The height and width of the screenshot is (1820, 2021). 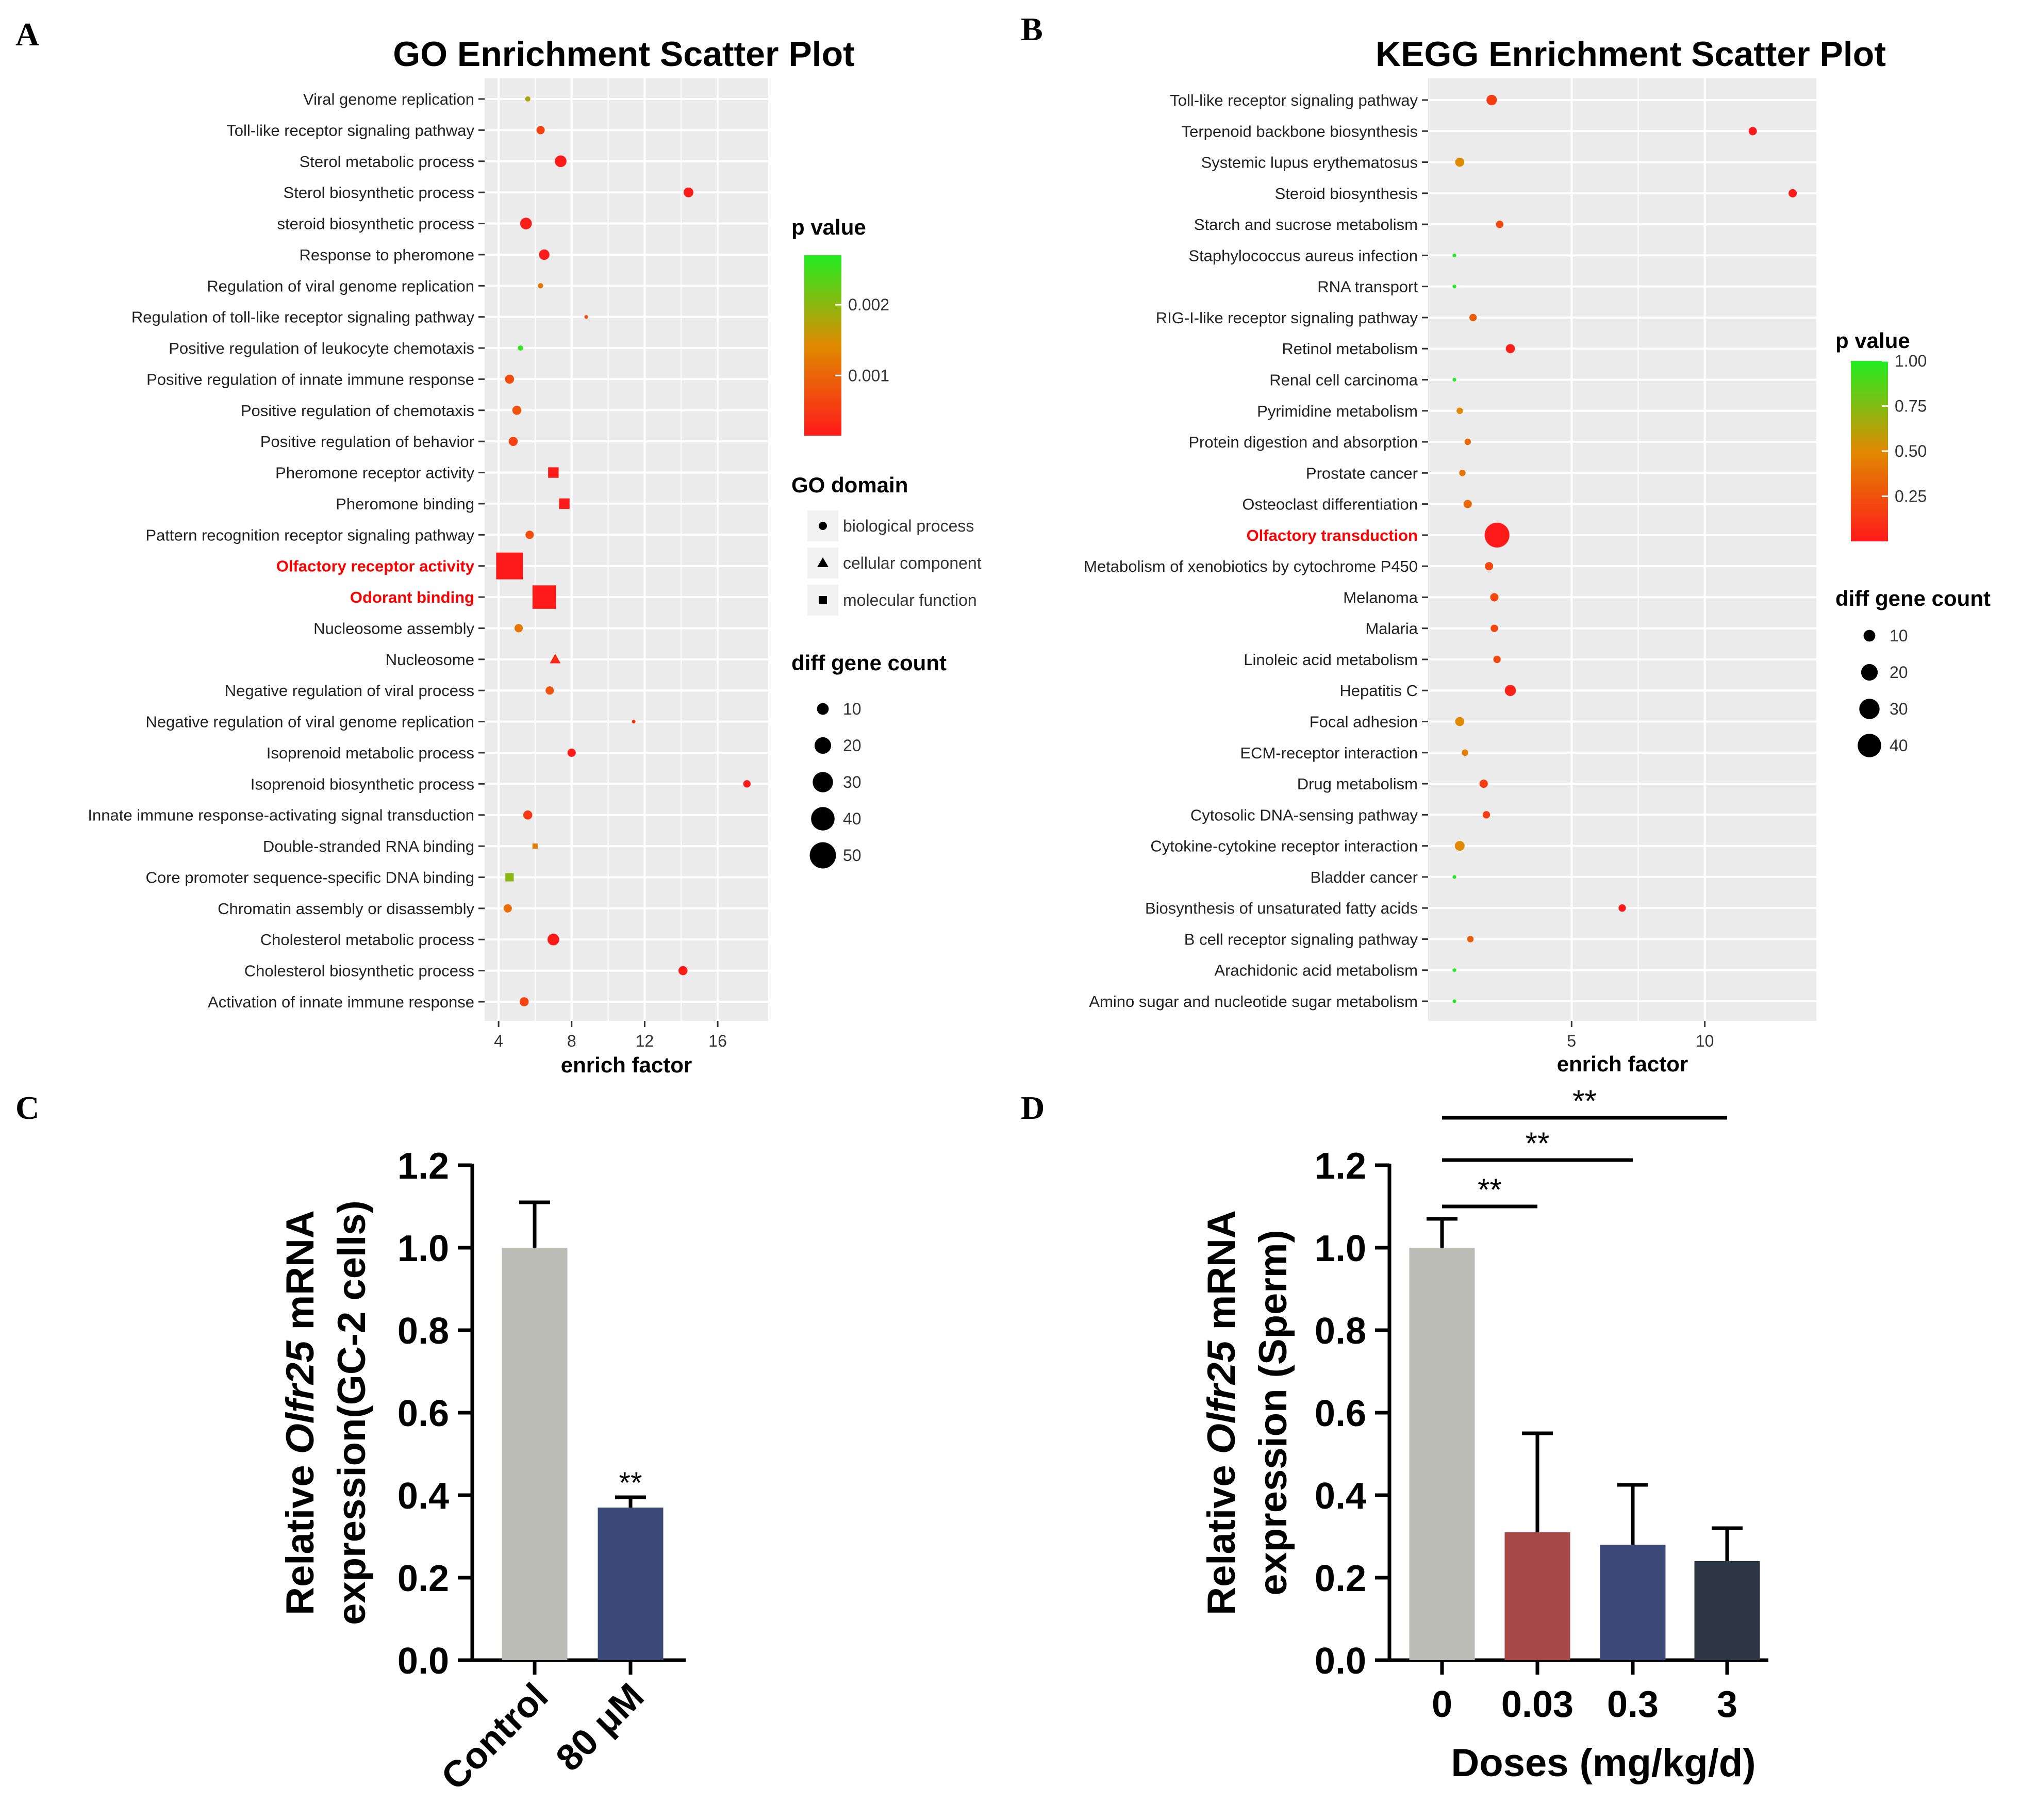 I want to click on kegg-pv-tick-label: 1.00, so click(x=1911, y=361).